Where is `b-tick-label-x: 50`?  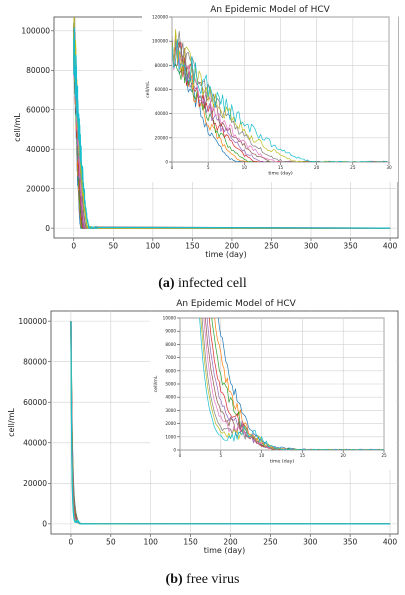
b-tick-label-x: 50 is located at coordinates (111, 542).